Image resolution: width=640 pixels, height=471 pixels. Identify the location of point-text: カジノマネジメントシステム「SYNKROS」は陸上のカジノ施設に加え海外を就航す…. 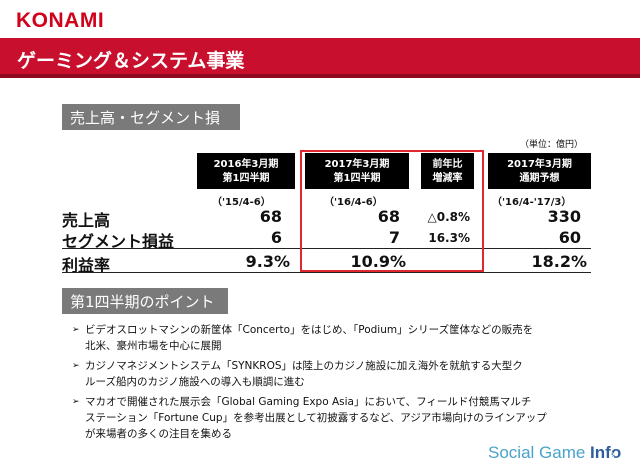
(304, 366).